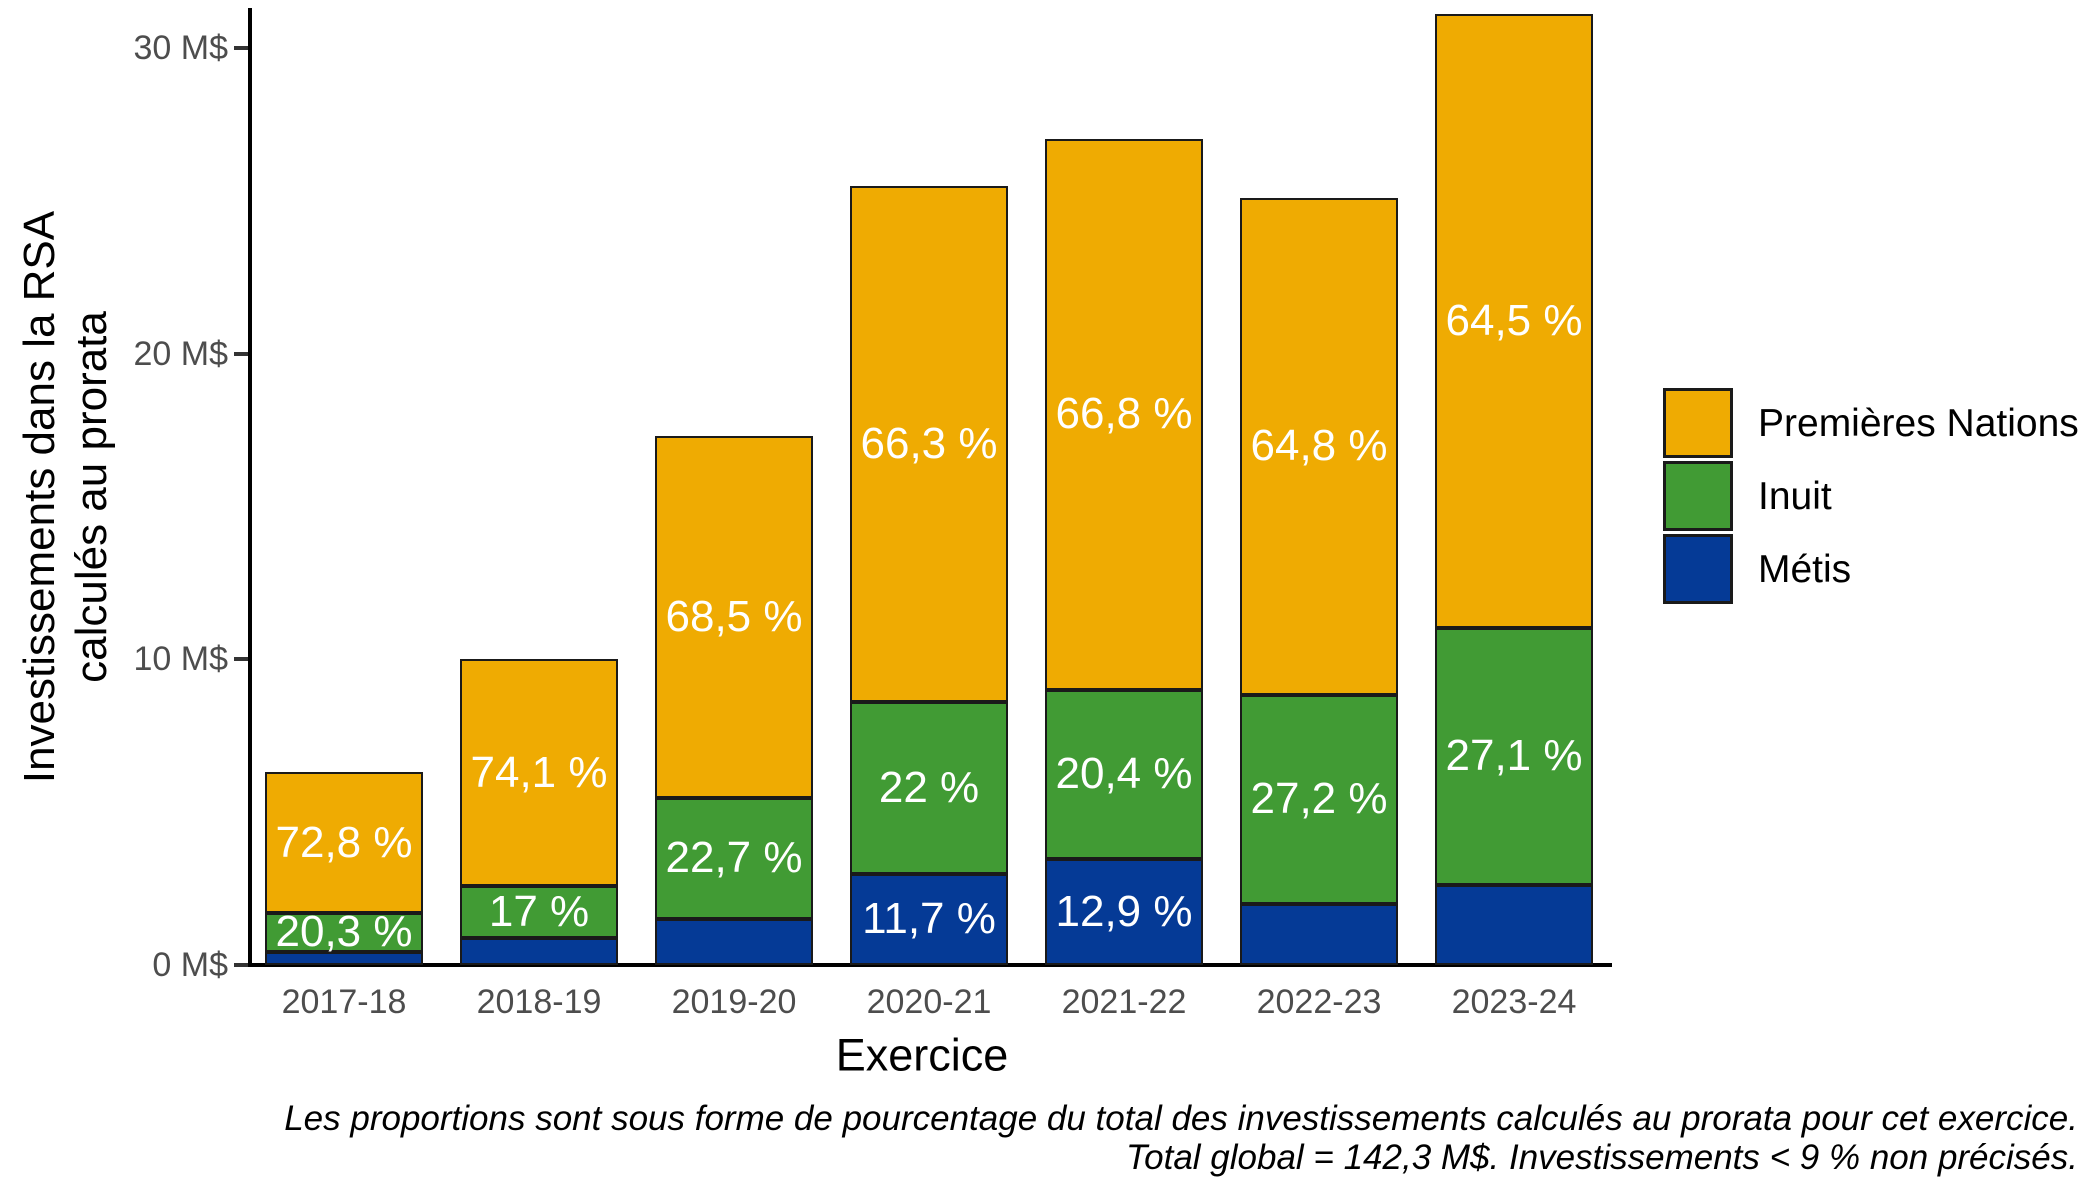 The image size is (2100, 1200). What do you see at coordinates (539, 1002) in the screenshot?
I see `x-tick-label: 2018-19` at bounding box center [539, 1002].